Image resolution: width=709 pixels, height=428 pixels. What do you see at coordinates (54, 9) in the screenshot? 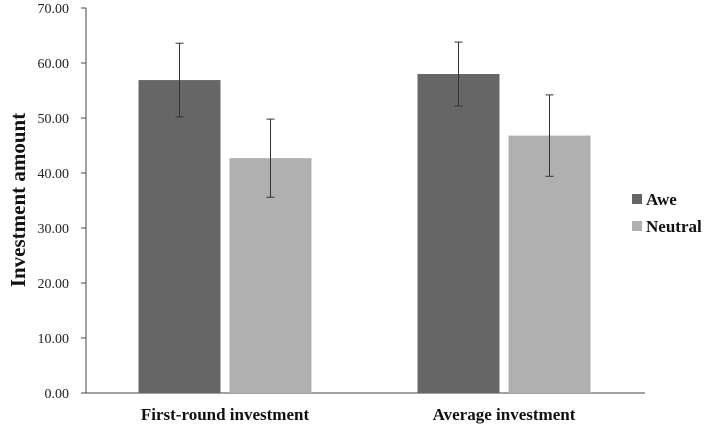
I see `y-tick-label: 70.00` at bounding box center [54, 9].